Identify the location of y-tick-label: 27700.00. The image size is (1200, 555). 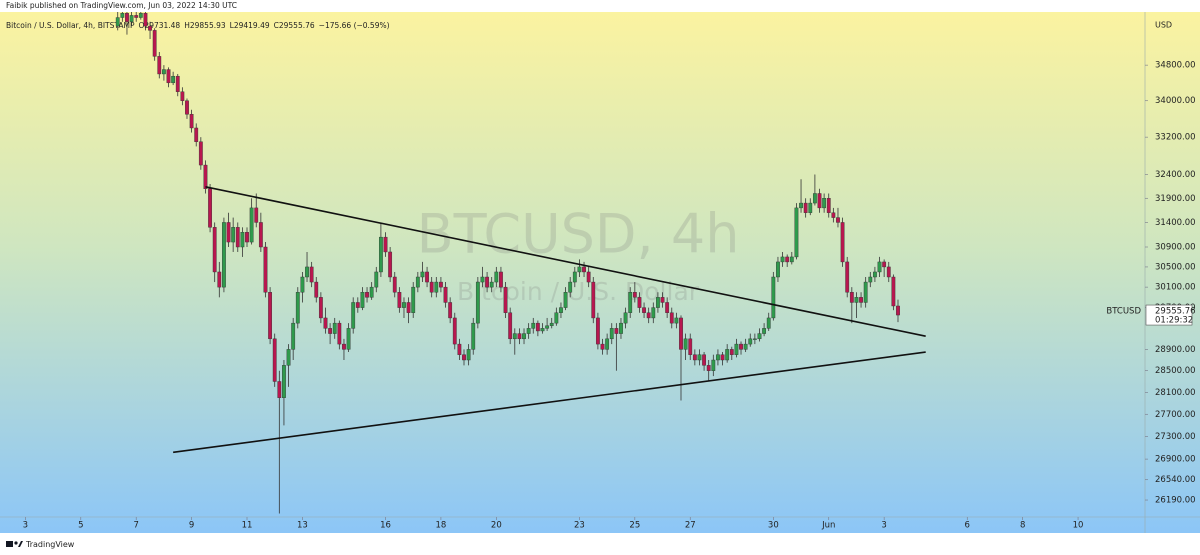
(1175, 415).